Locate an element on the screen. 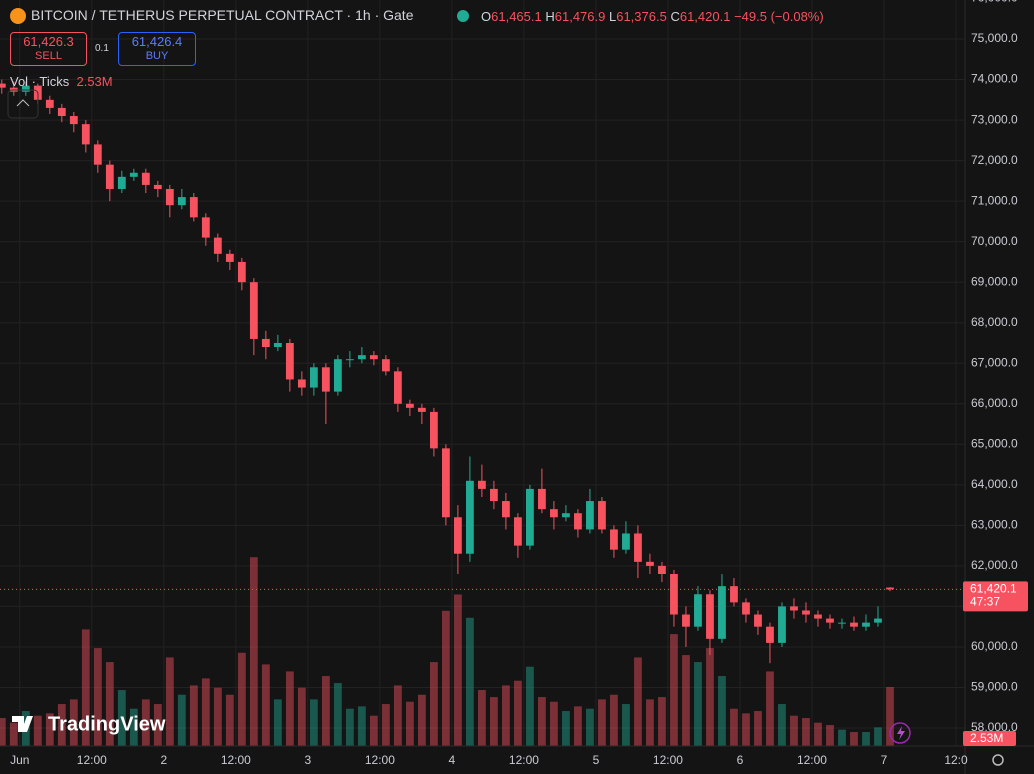 Image resolution: width=1034 pixels, height=774 pixels. y-tick-label: 76,000.0 is located at coordinates (994, 2).